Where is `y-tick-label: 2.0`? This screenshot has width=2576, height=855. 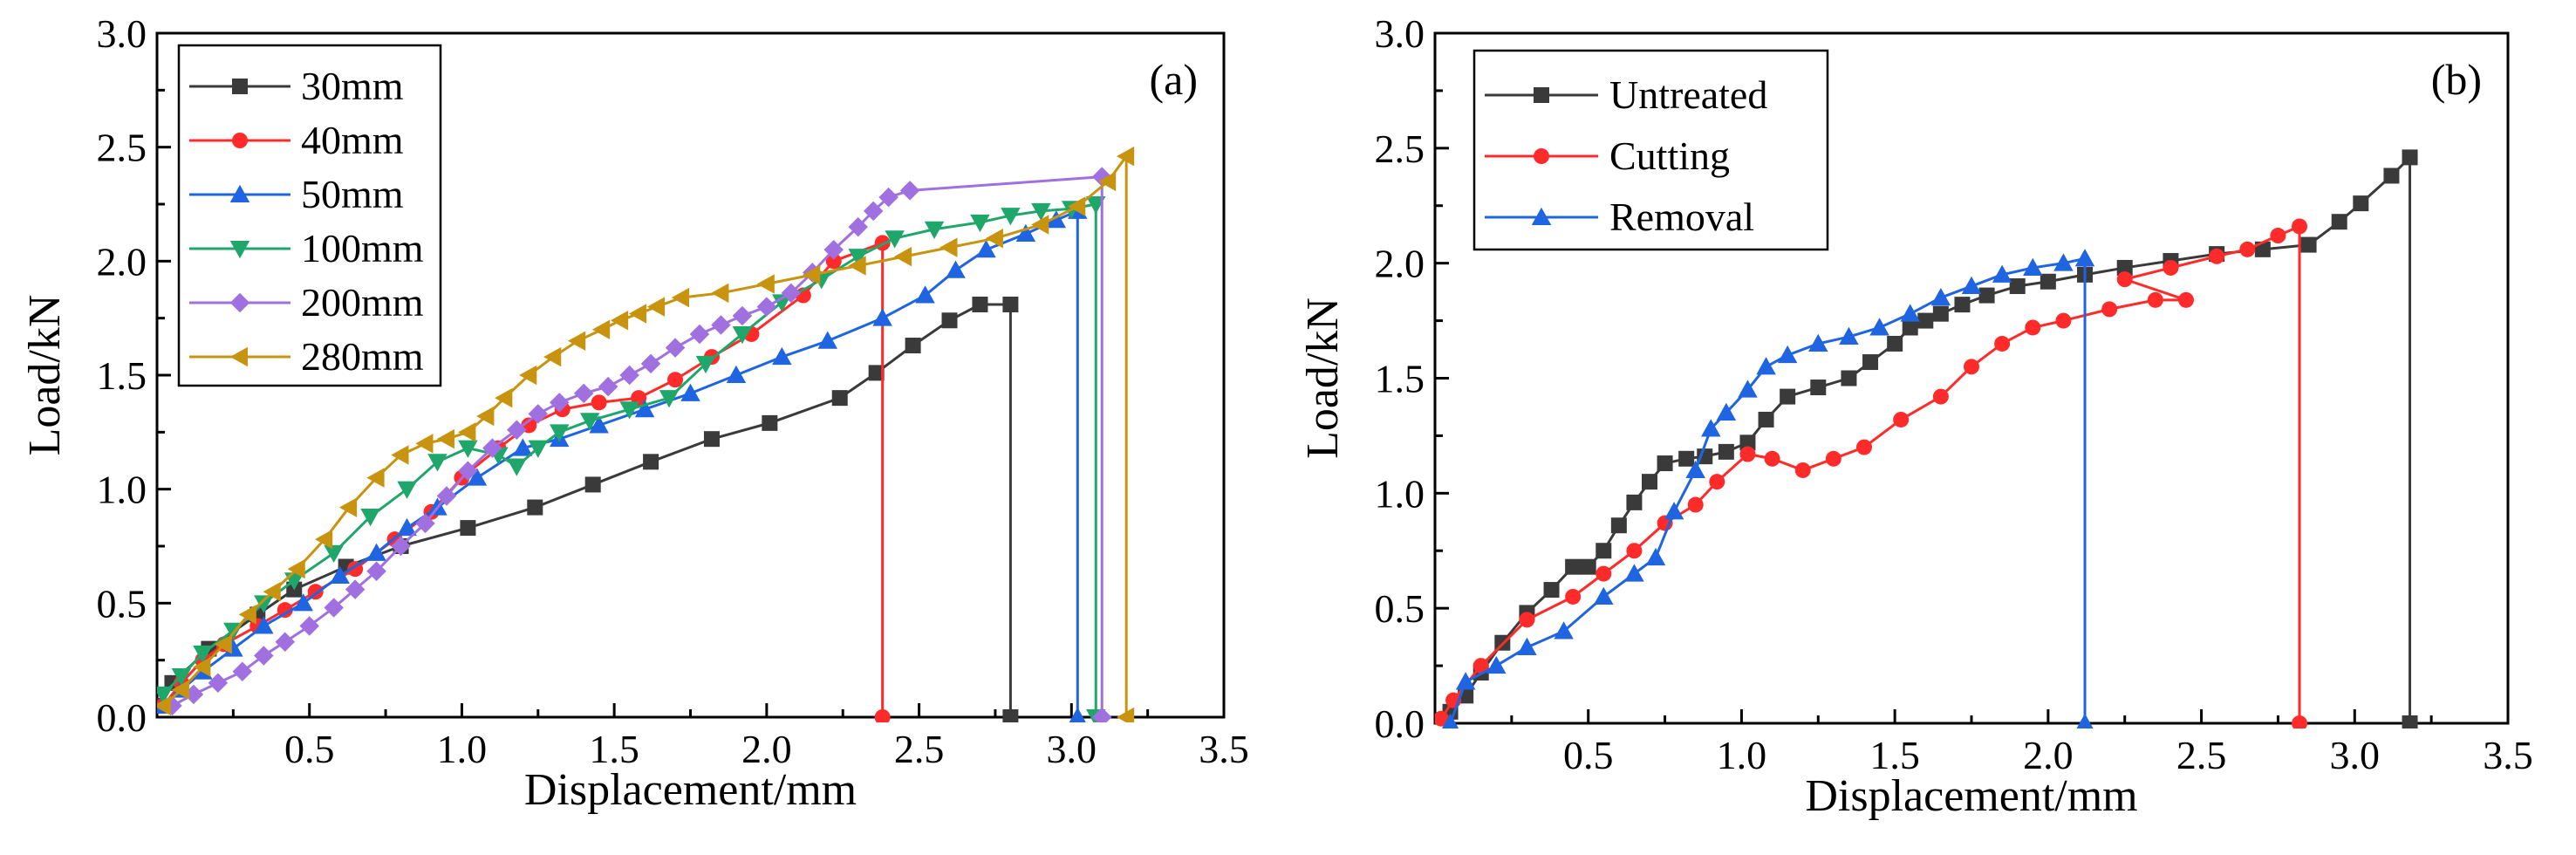
y-tick-label: 2.0 is located at coordinates (122, 261).